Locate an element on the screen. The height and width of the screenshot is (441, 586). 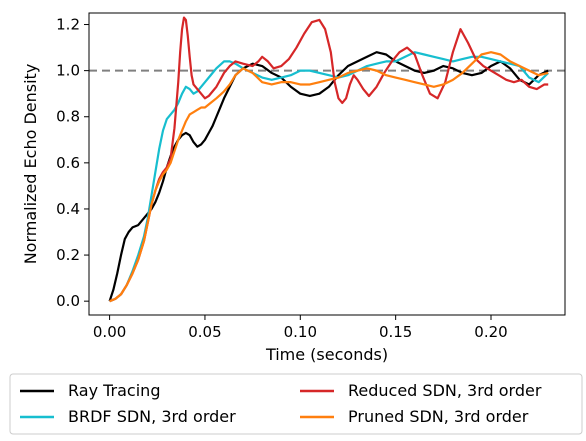
legend-label: Pruned SDN, 3rd order is located at coordinates (438, 416).